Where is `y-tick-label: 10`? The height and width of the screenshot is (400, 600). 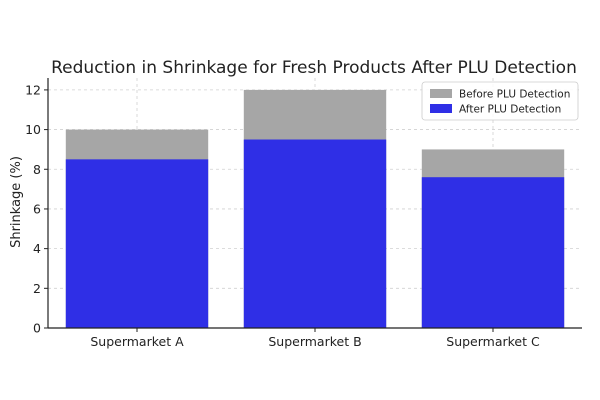 y-tick-label: 10 is located at coordinates (33, 129).